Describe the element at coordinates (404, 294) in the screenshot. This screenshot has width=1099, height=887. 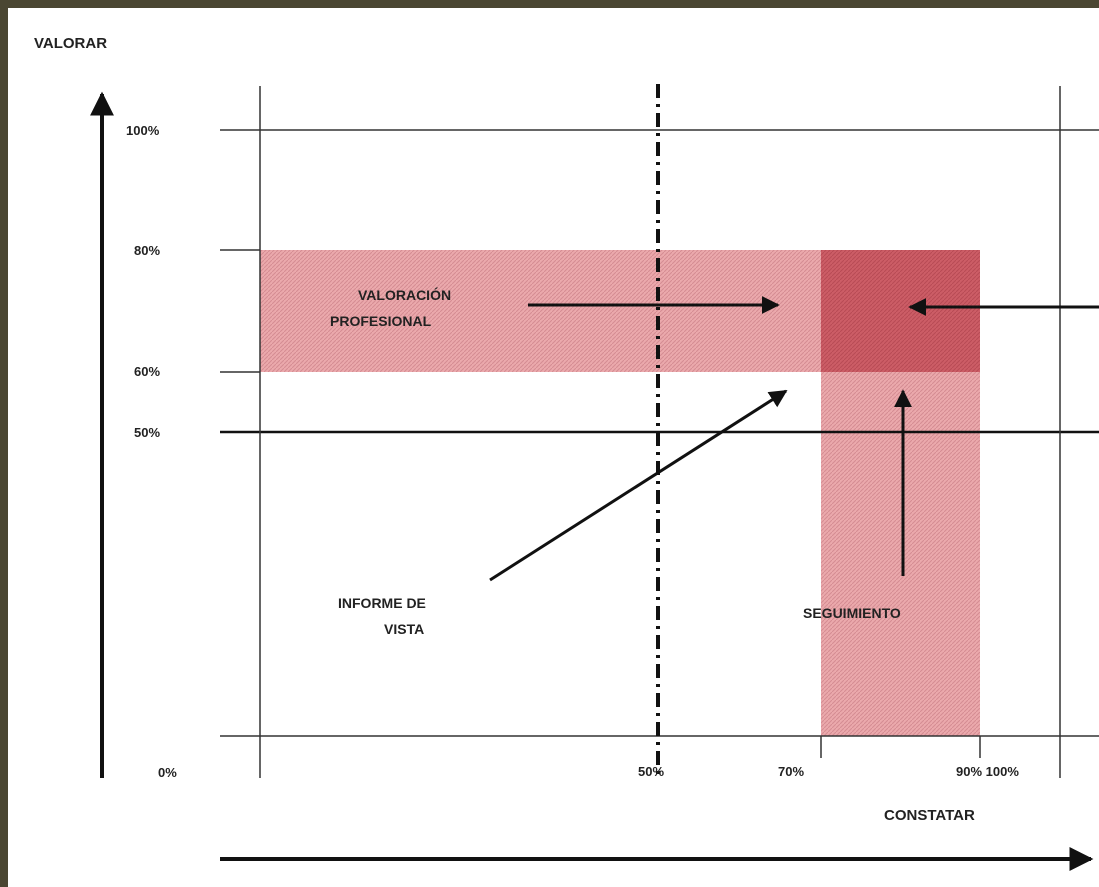
I see `valoracion-label-1: VALORACIÓN` at that location.